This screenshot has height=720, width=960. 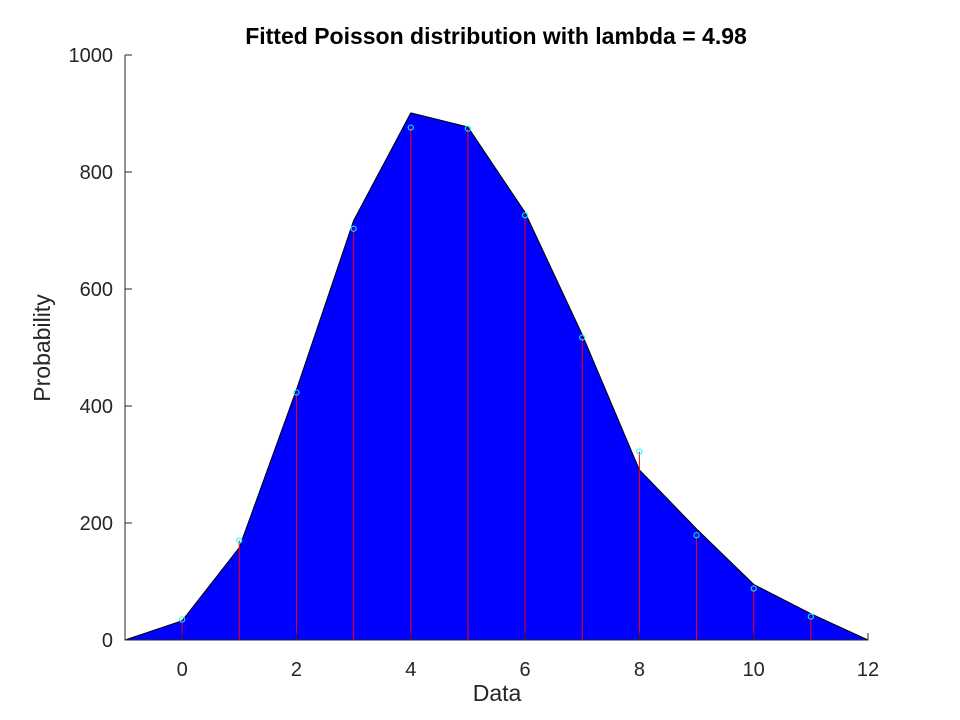 What do you see at coordinates (91, 56) in the screenshot?
I see `y-tick-label: 1000` at bounding box center [91, 56].